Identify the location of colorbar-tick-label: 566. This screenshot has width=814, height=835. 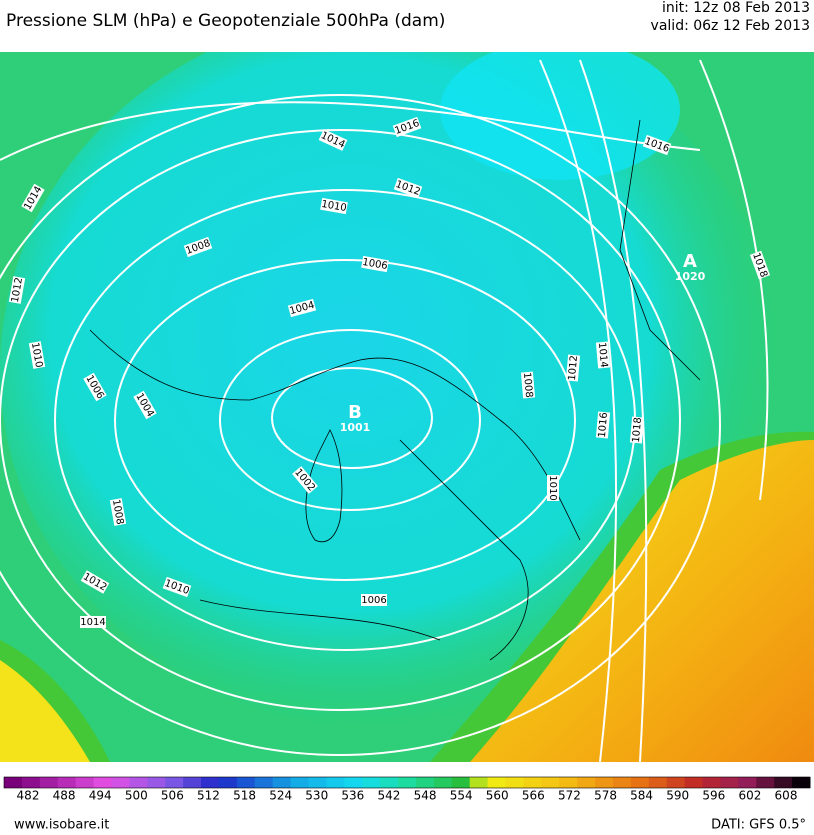
(533, 796).